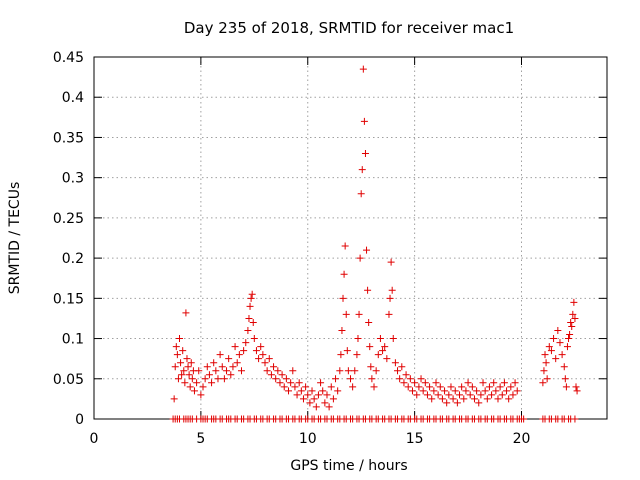 The width and height of the screenshot is (640, 480). What do you see at coordinates (200, 439) in the screenshot?
I see `x-tick-label: 5` at bounding box center [200, 439].